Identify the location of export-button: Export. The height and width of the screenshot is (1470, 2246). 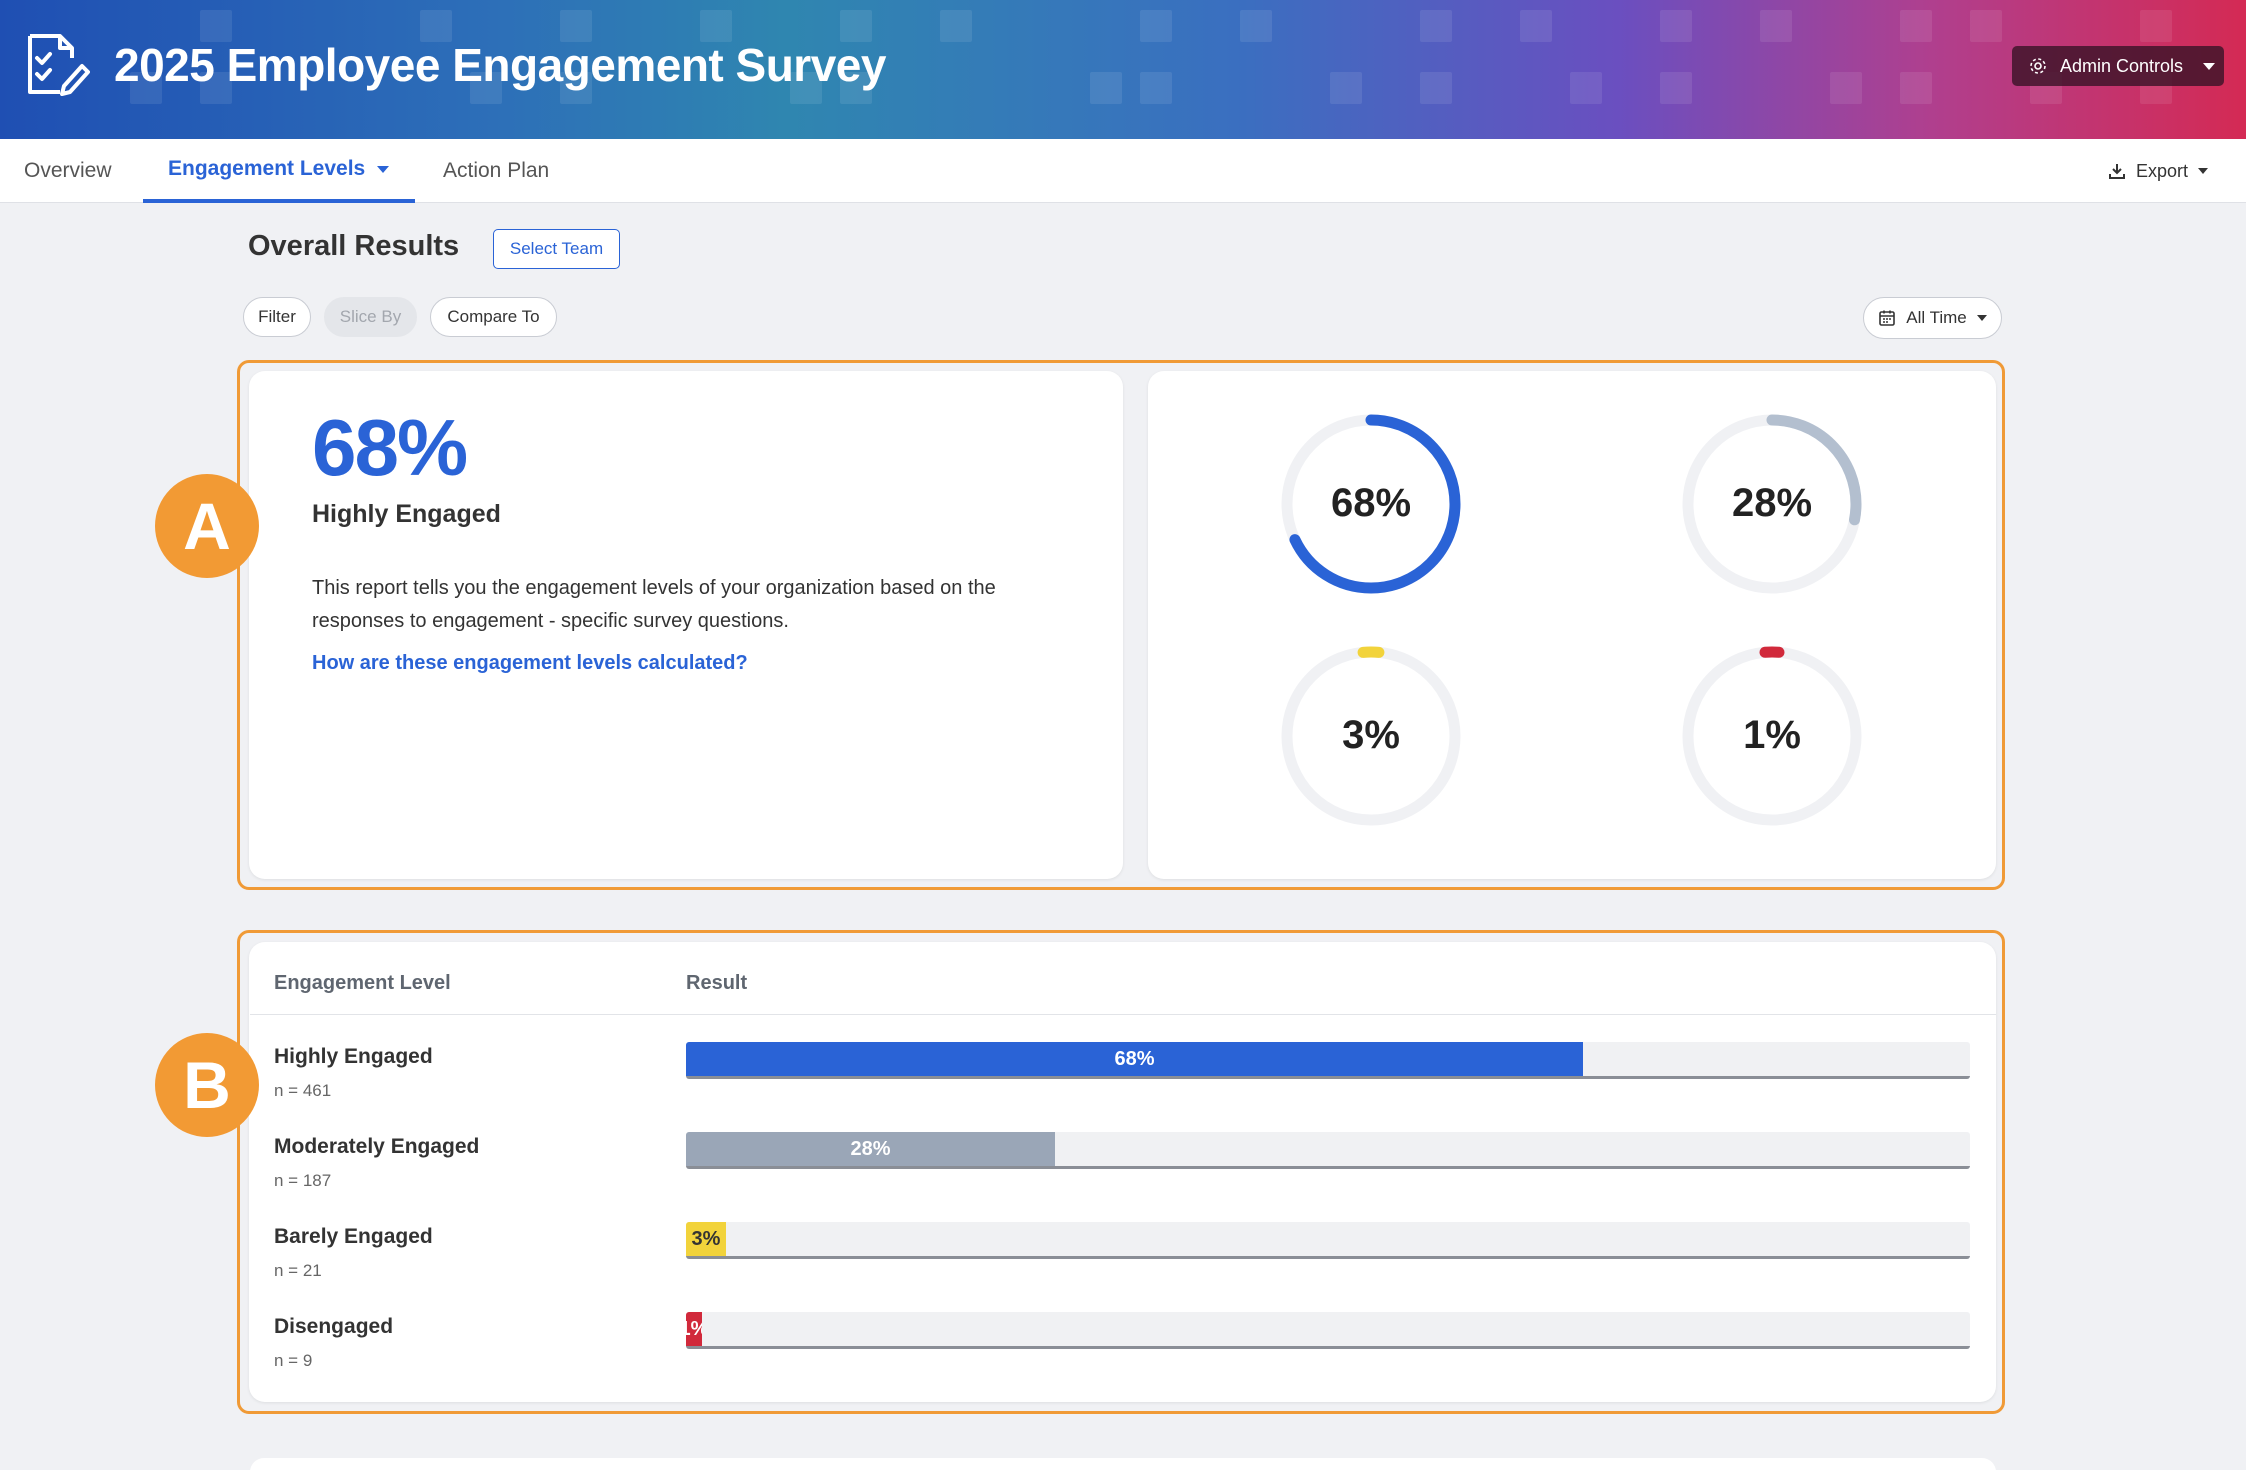
(2158, 171).